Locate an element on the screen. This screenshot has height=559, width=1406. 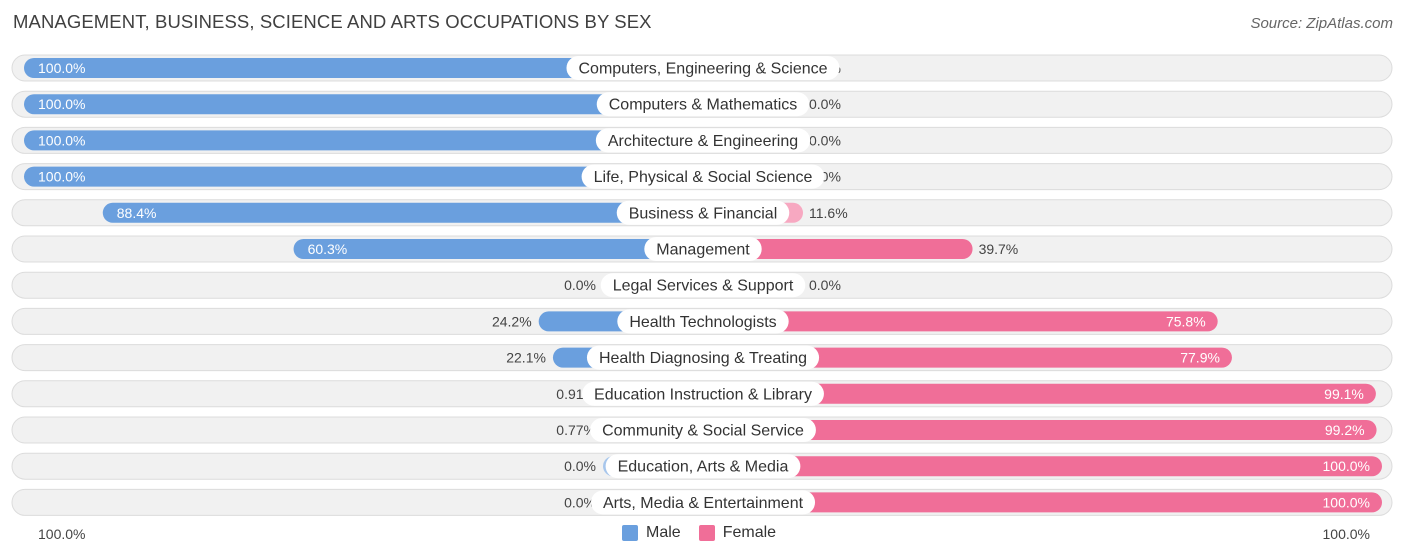
category-label: Business & Financial is located at coordinates (703, 213).